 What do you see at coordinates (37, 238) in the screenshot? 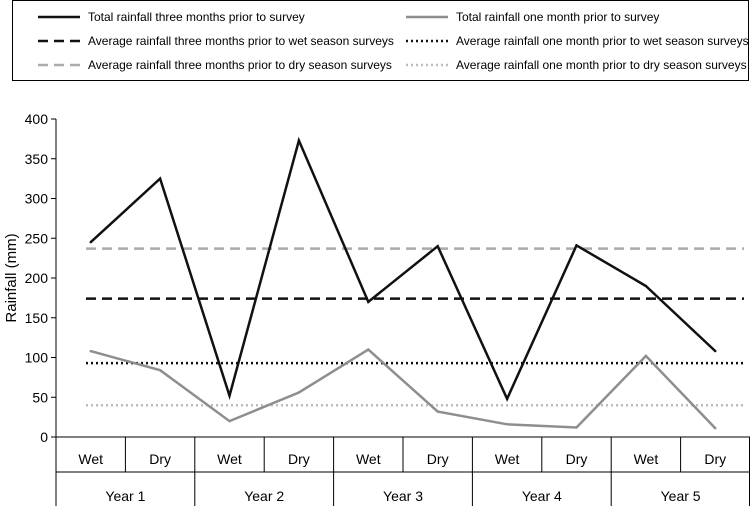
I see `y-tick-label-250: 250` at bounding box center [37, 238].